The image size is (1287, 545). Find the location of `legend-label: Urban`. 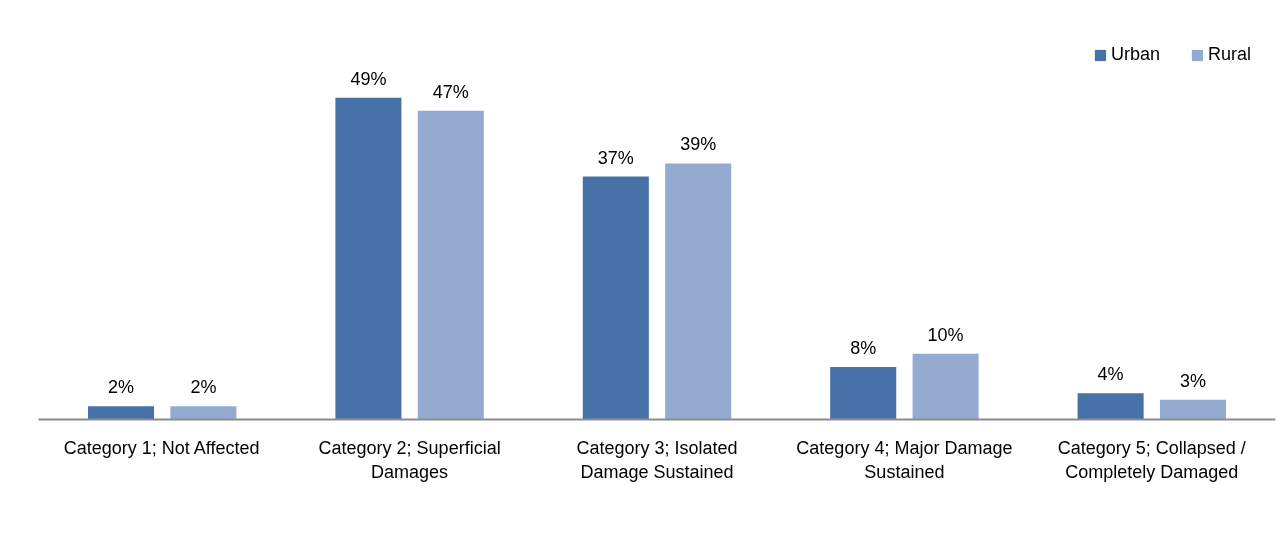

legend-label: Urban is located at coordinates (1135, 54).